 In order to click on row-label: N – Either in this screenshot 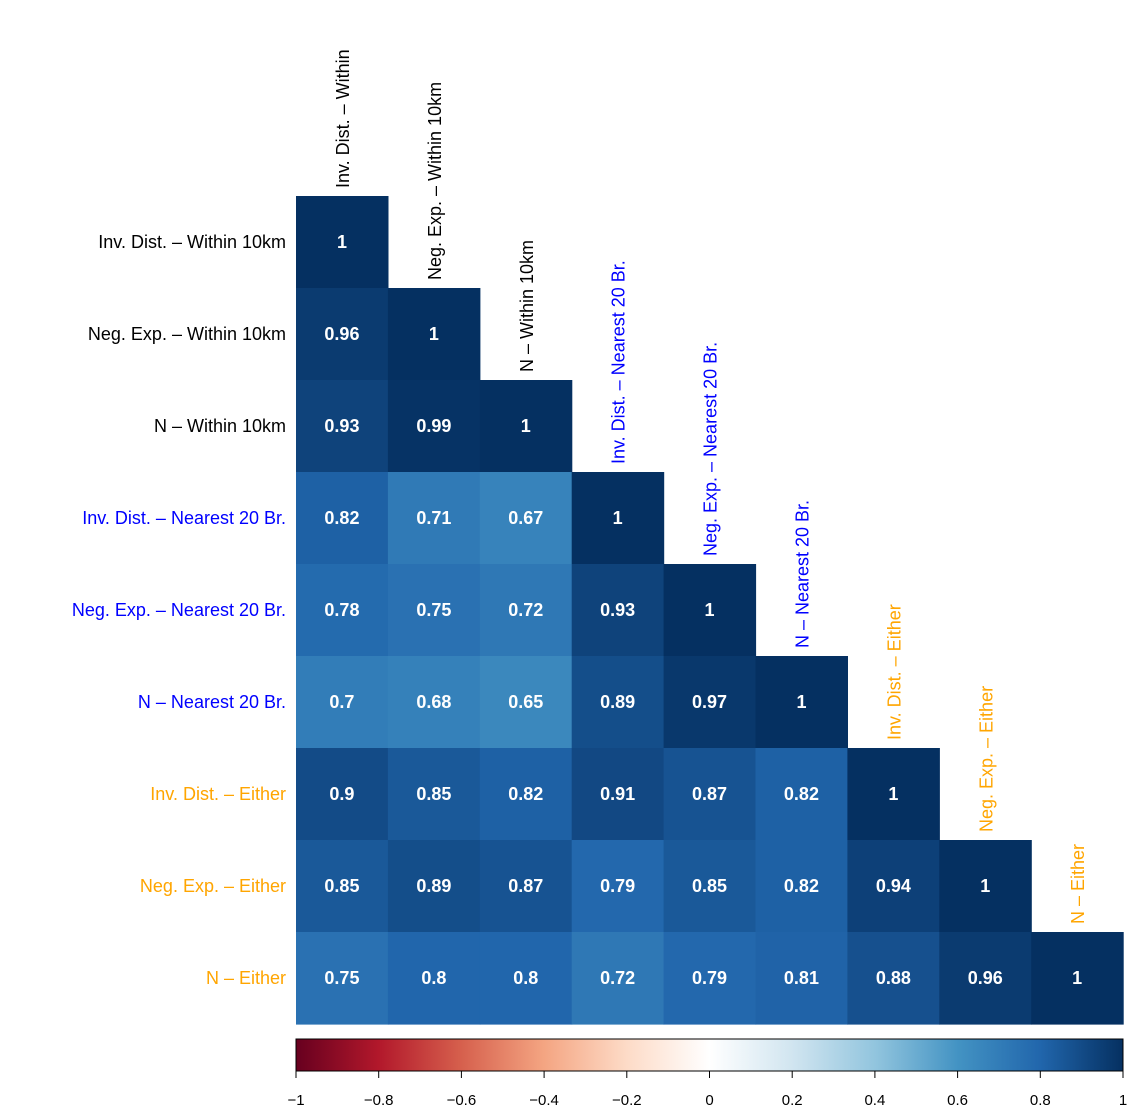, I will do `click(246, 978)`.